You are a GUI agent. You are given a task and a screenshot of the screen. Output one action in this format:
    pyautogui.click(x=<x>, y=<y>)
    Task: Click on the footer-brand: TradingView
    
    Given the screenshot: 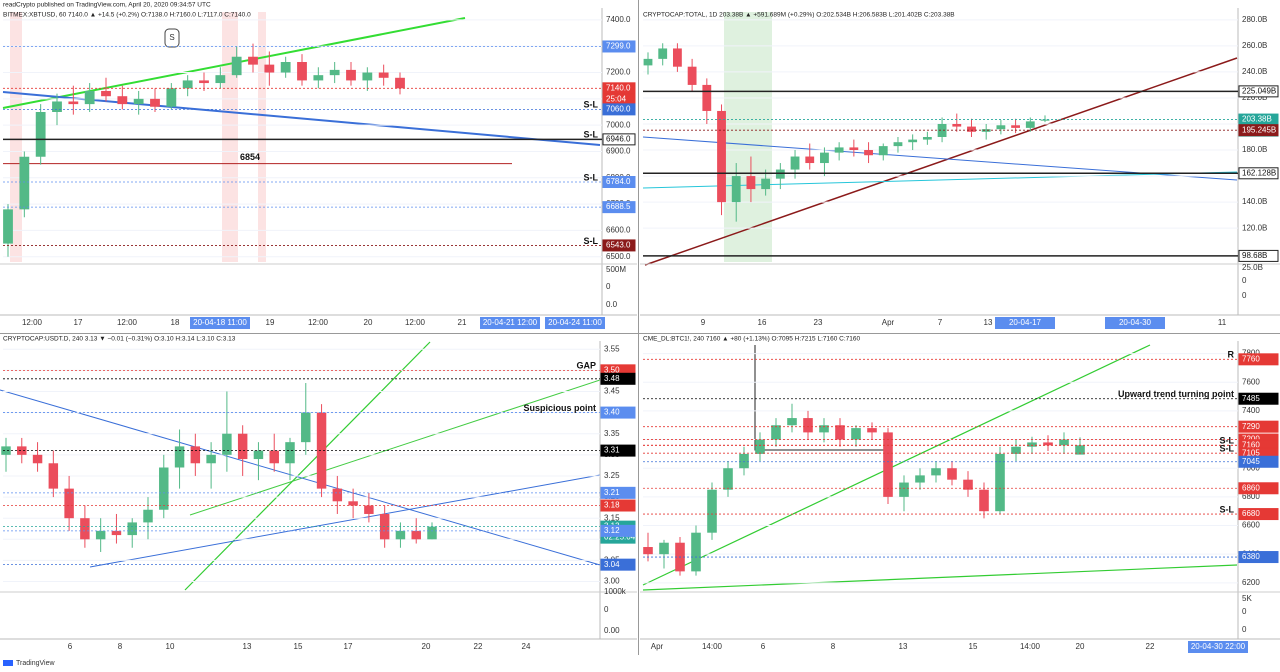 What is the action you would take?
    pyautogui.click(x=35, y=663)
    